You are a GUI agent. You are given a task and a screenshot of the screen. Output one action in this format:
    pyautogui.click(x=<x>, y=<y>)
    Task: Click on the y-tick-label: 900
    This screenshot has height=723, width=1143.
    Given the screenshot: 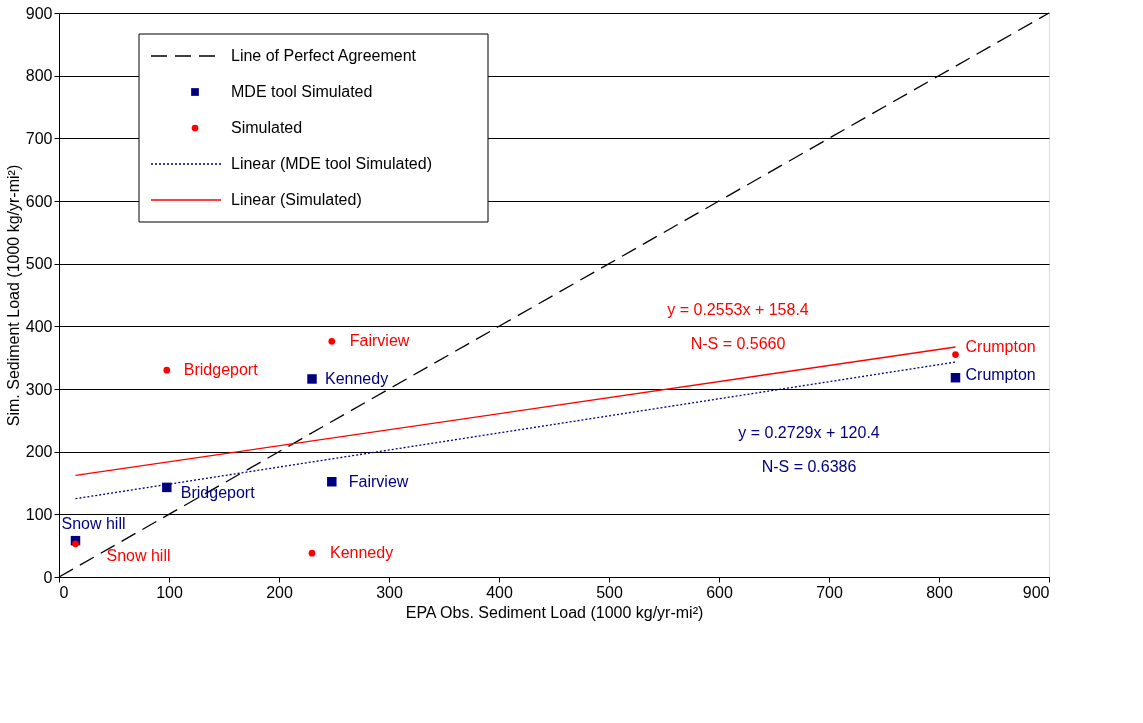 What is the action you would take?
    pyautogui.click(x=39, y=13)
    